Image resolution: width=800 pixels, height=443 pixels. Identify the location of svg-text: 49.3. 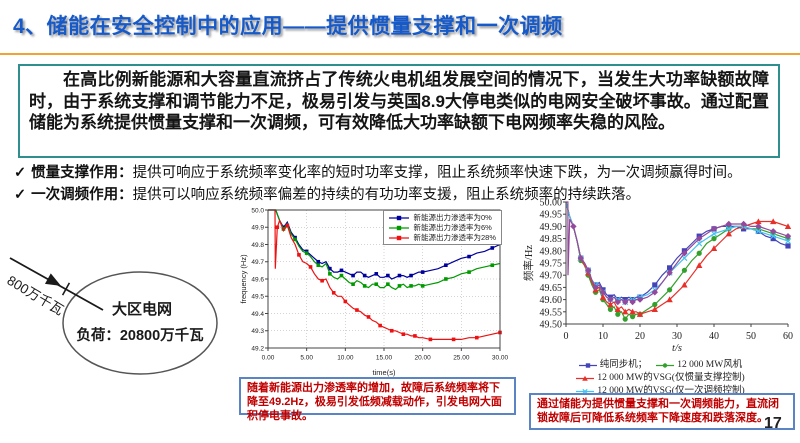
(257, 331).